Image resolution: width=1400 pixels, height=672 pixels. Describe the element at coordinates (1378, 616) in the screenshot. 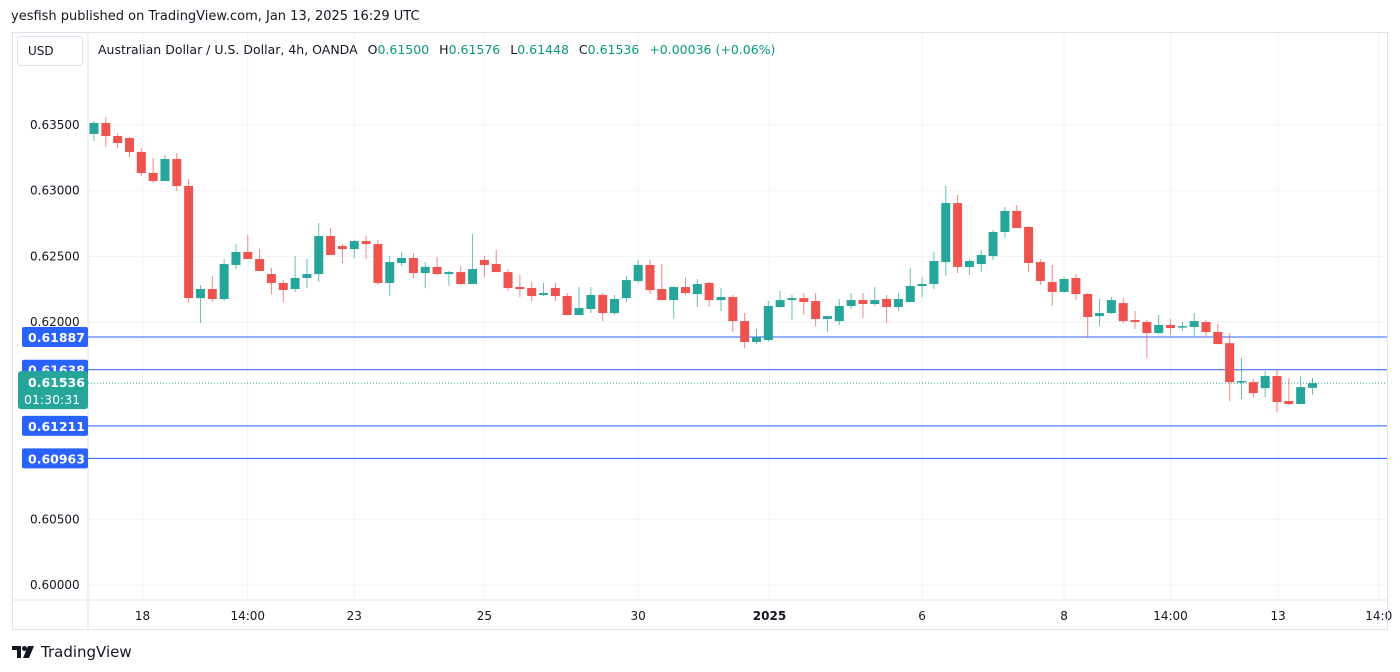

I see `time-tick-label: 14:0` at that location.